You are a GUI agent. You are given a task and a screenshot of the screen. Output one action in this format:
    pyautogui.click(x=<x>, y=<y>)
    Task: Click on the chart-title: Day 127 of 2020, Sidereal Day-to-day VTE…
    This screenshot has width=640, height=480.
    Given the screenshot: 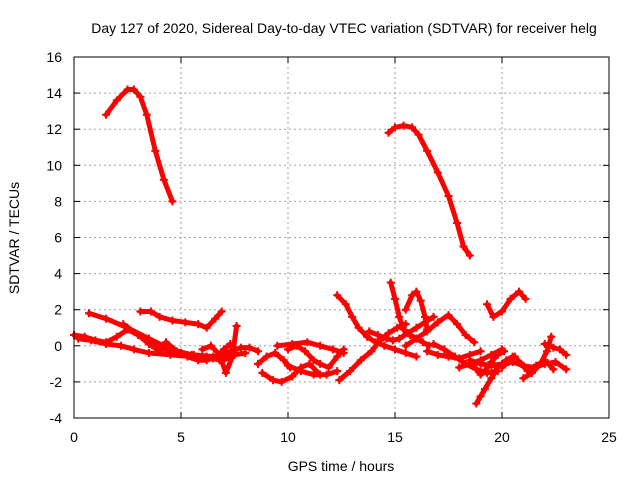 What is the action you would take?
    pyautogui.click(x=344, y=28)
    